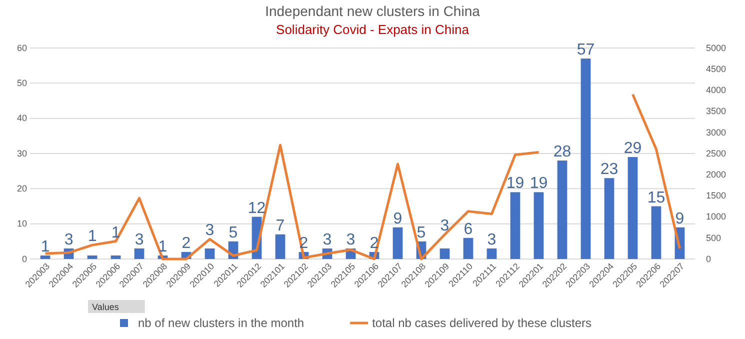 This screenshot has height=339, width=745. What do you see at coordinates (609, 169) in the screenshot?
I see `data-label: 23` at bounding box center [609, 169].